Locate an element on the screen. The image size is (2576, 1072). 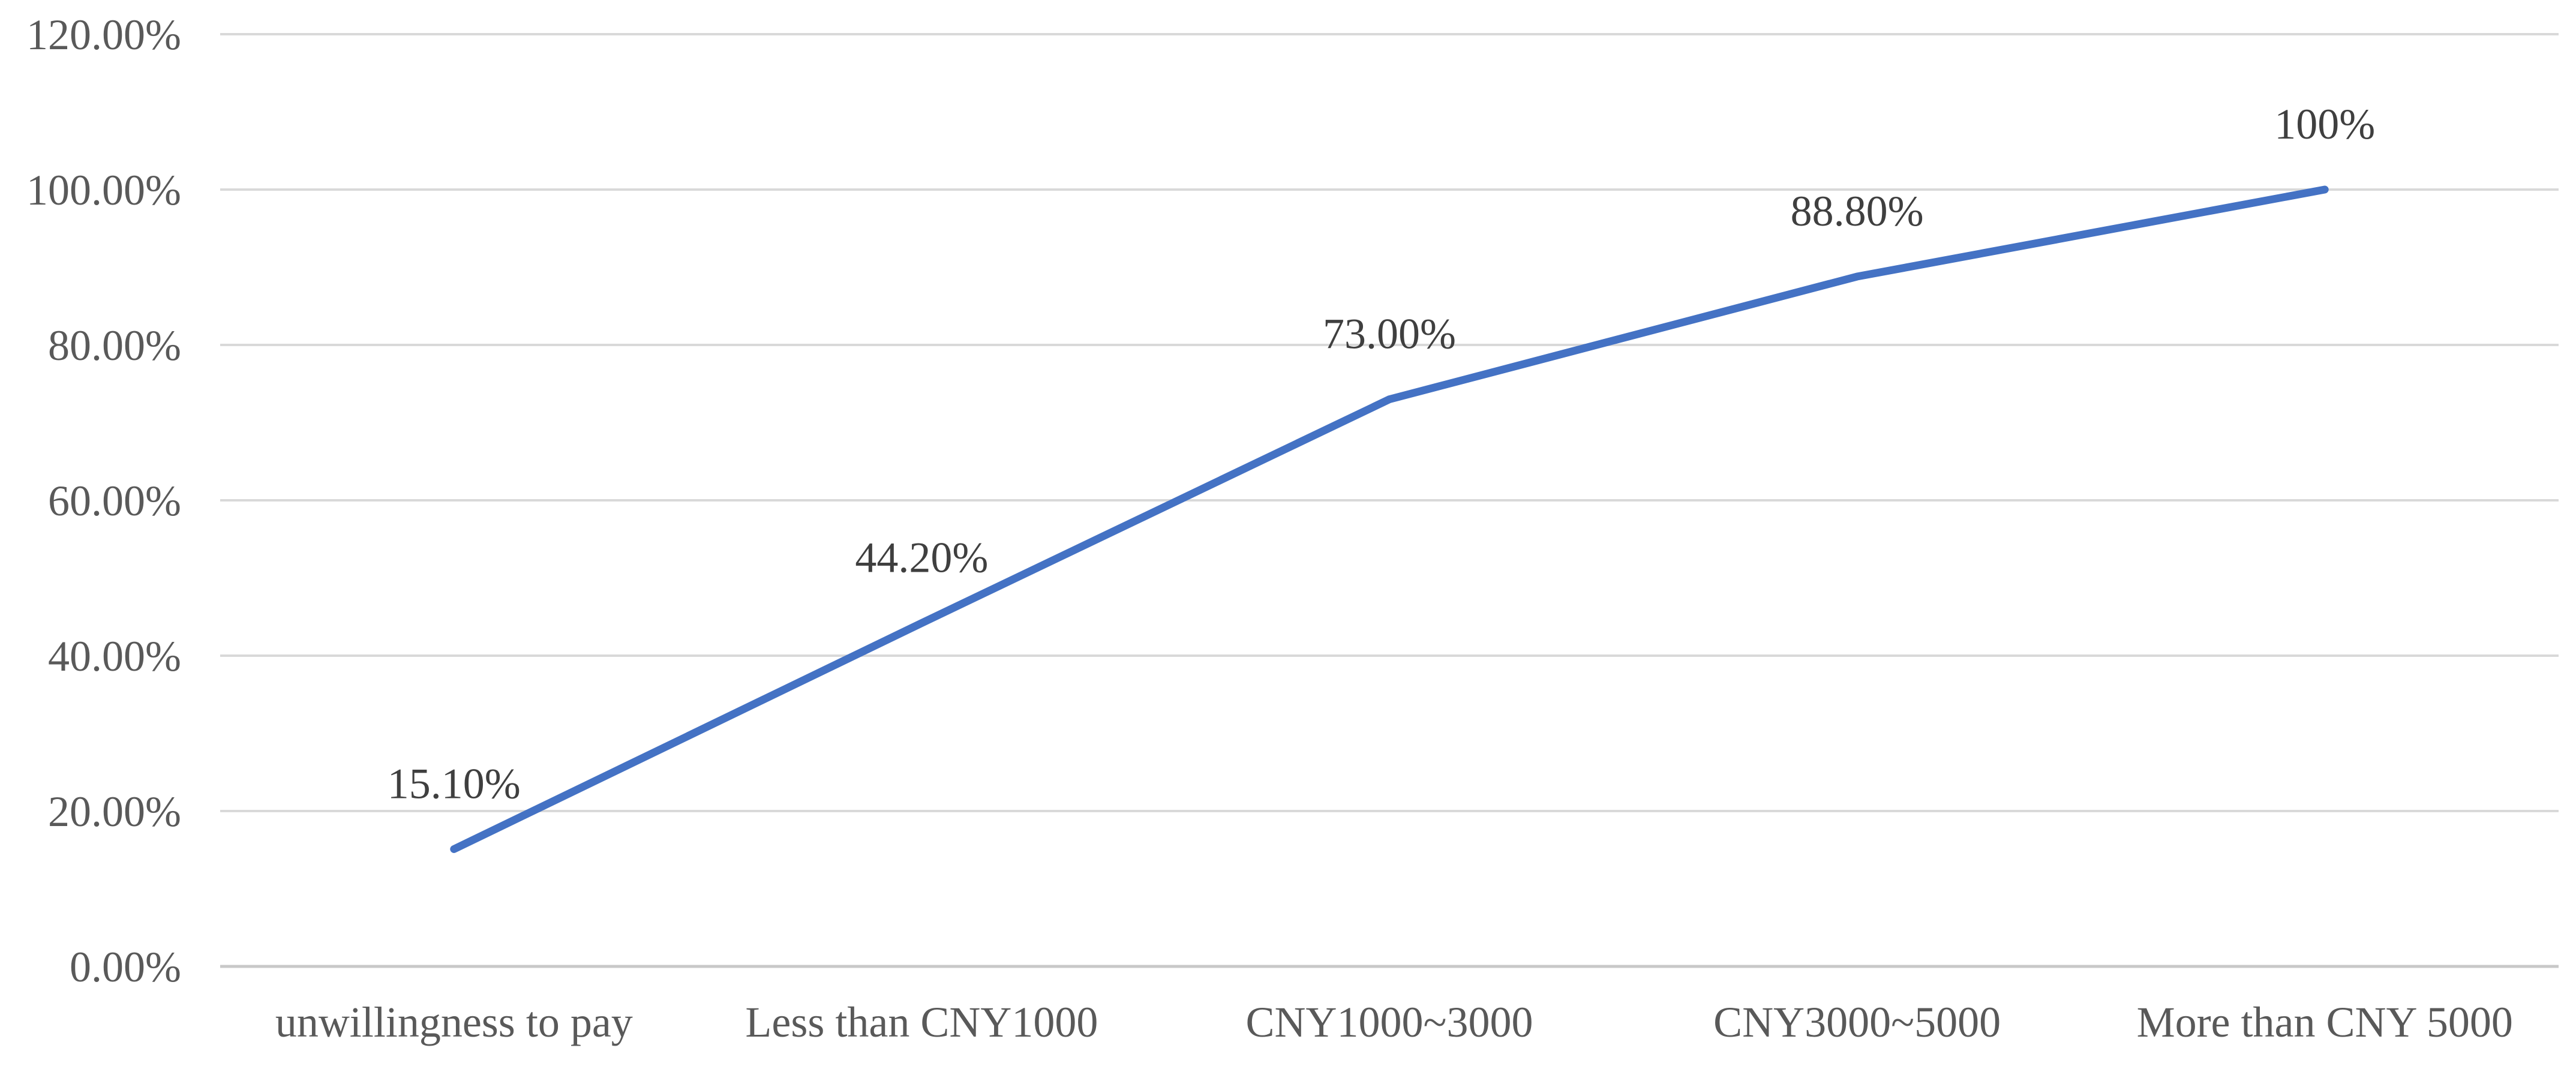
y-axis-tick-label: 60.00% is located at coordinates (115, 501).